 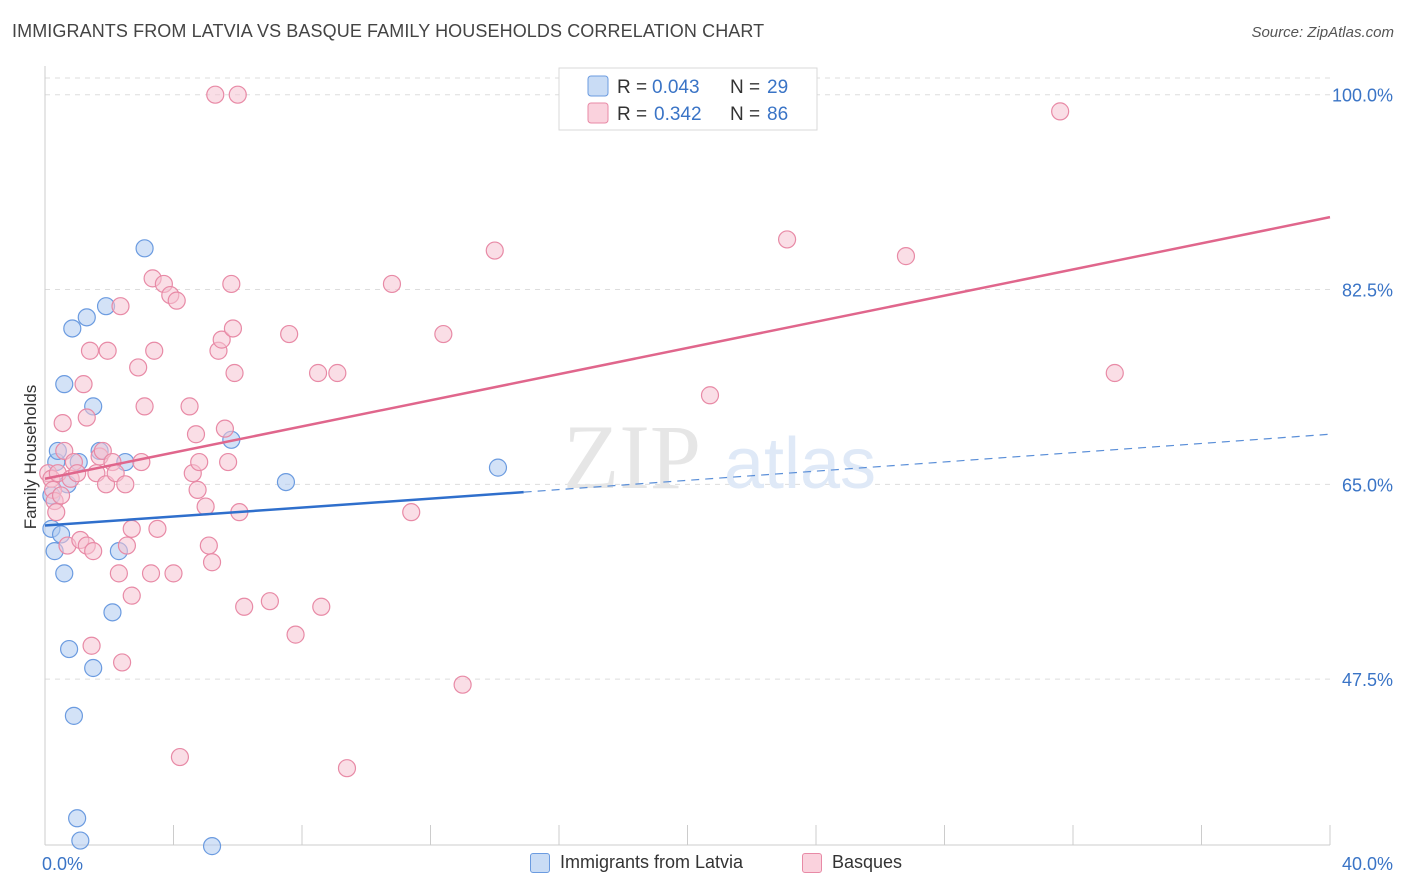 I want to click on legend-n-value-basques: 86, so click(x=777, y=114).